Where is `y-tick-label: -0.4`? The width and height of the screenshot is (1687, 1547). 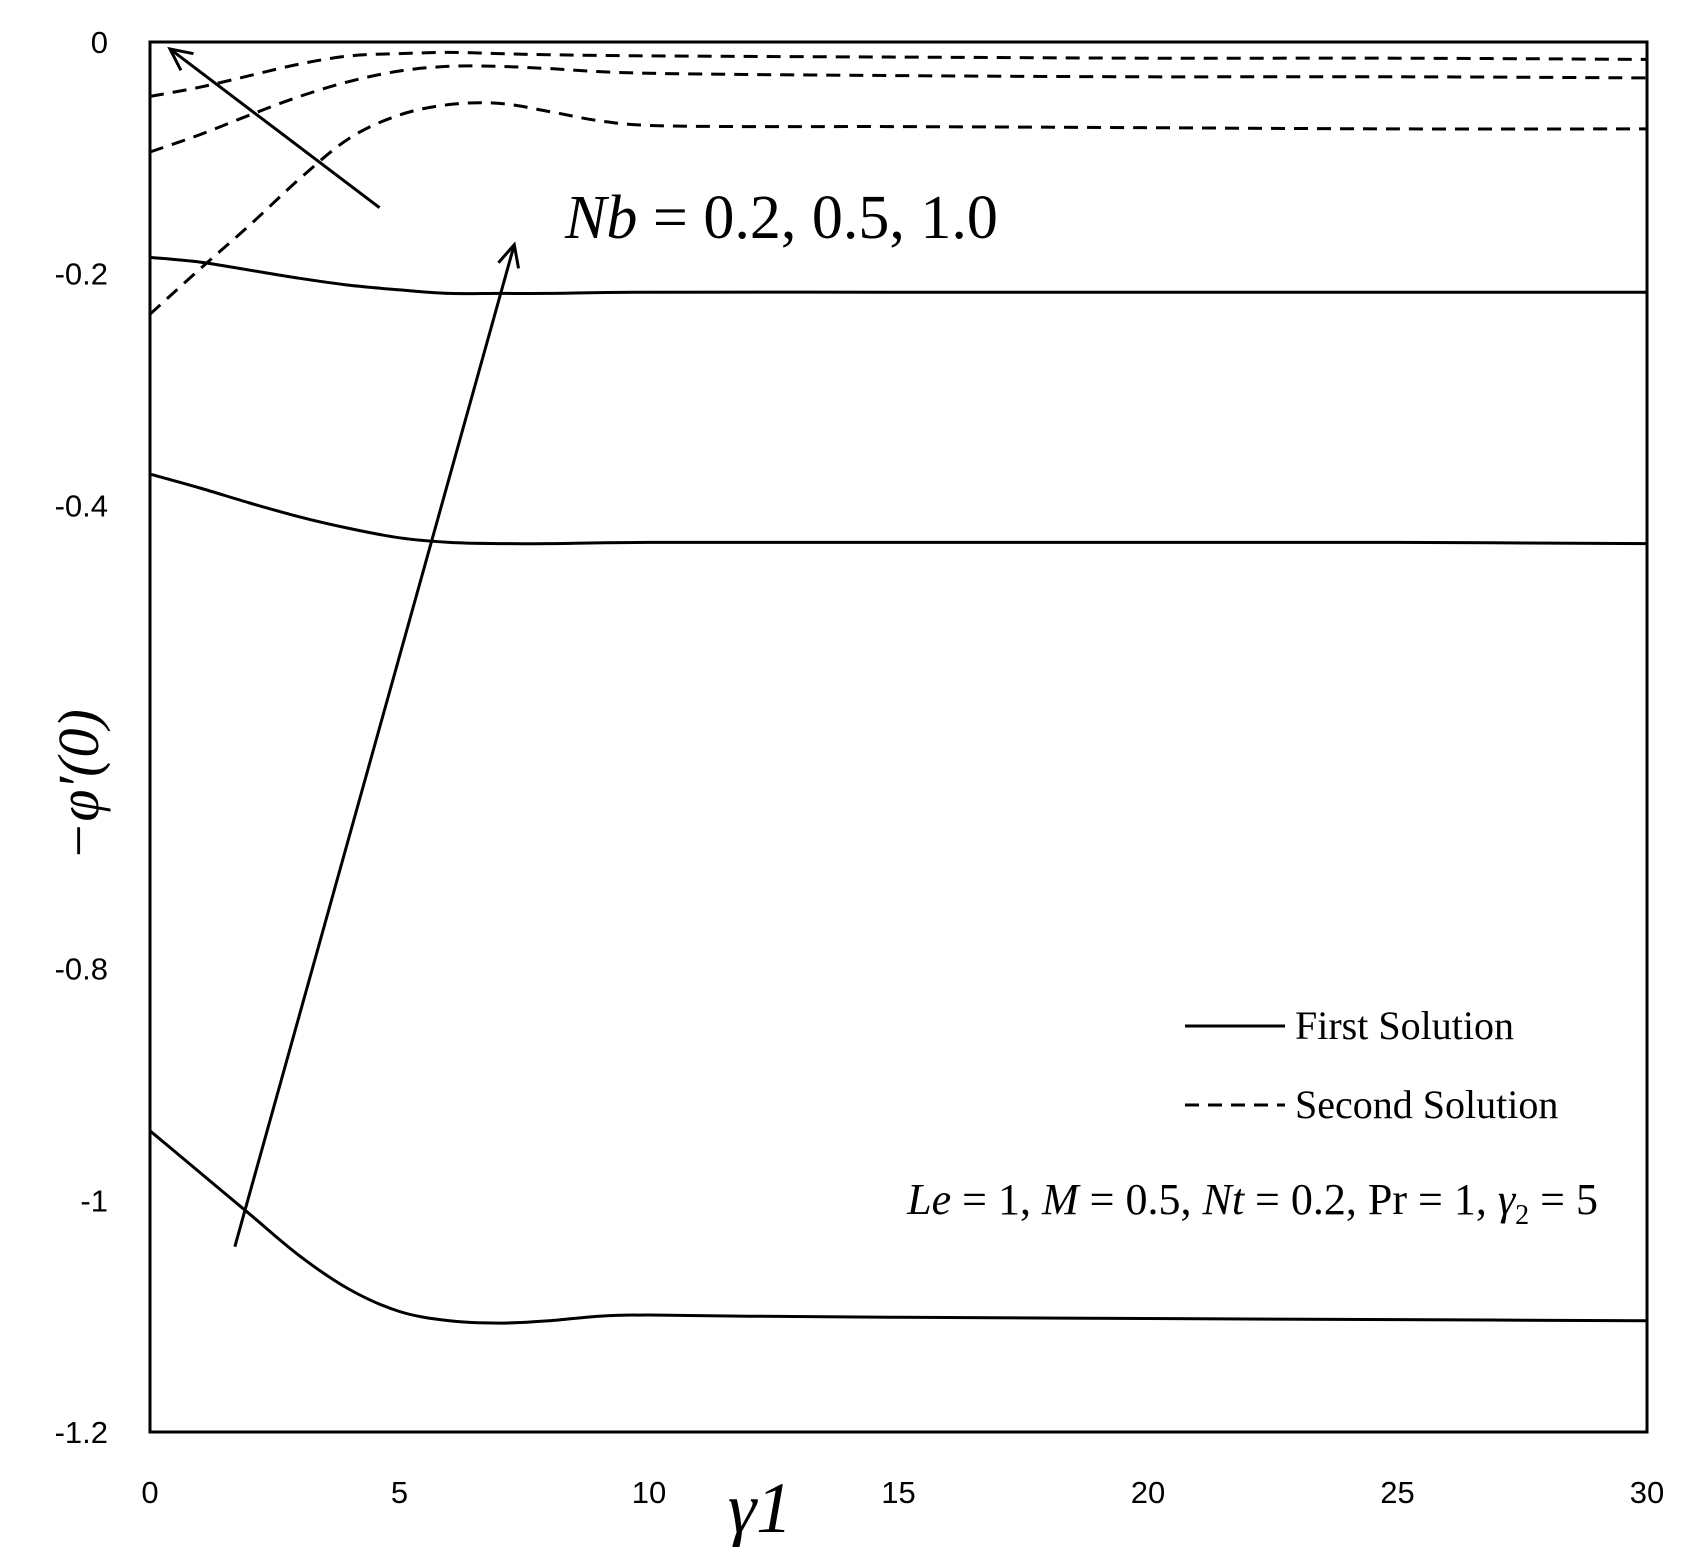
y-tick-label: -0.4 is located at coordinates (81, 505).